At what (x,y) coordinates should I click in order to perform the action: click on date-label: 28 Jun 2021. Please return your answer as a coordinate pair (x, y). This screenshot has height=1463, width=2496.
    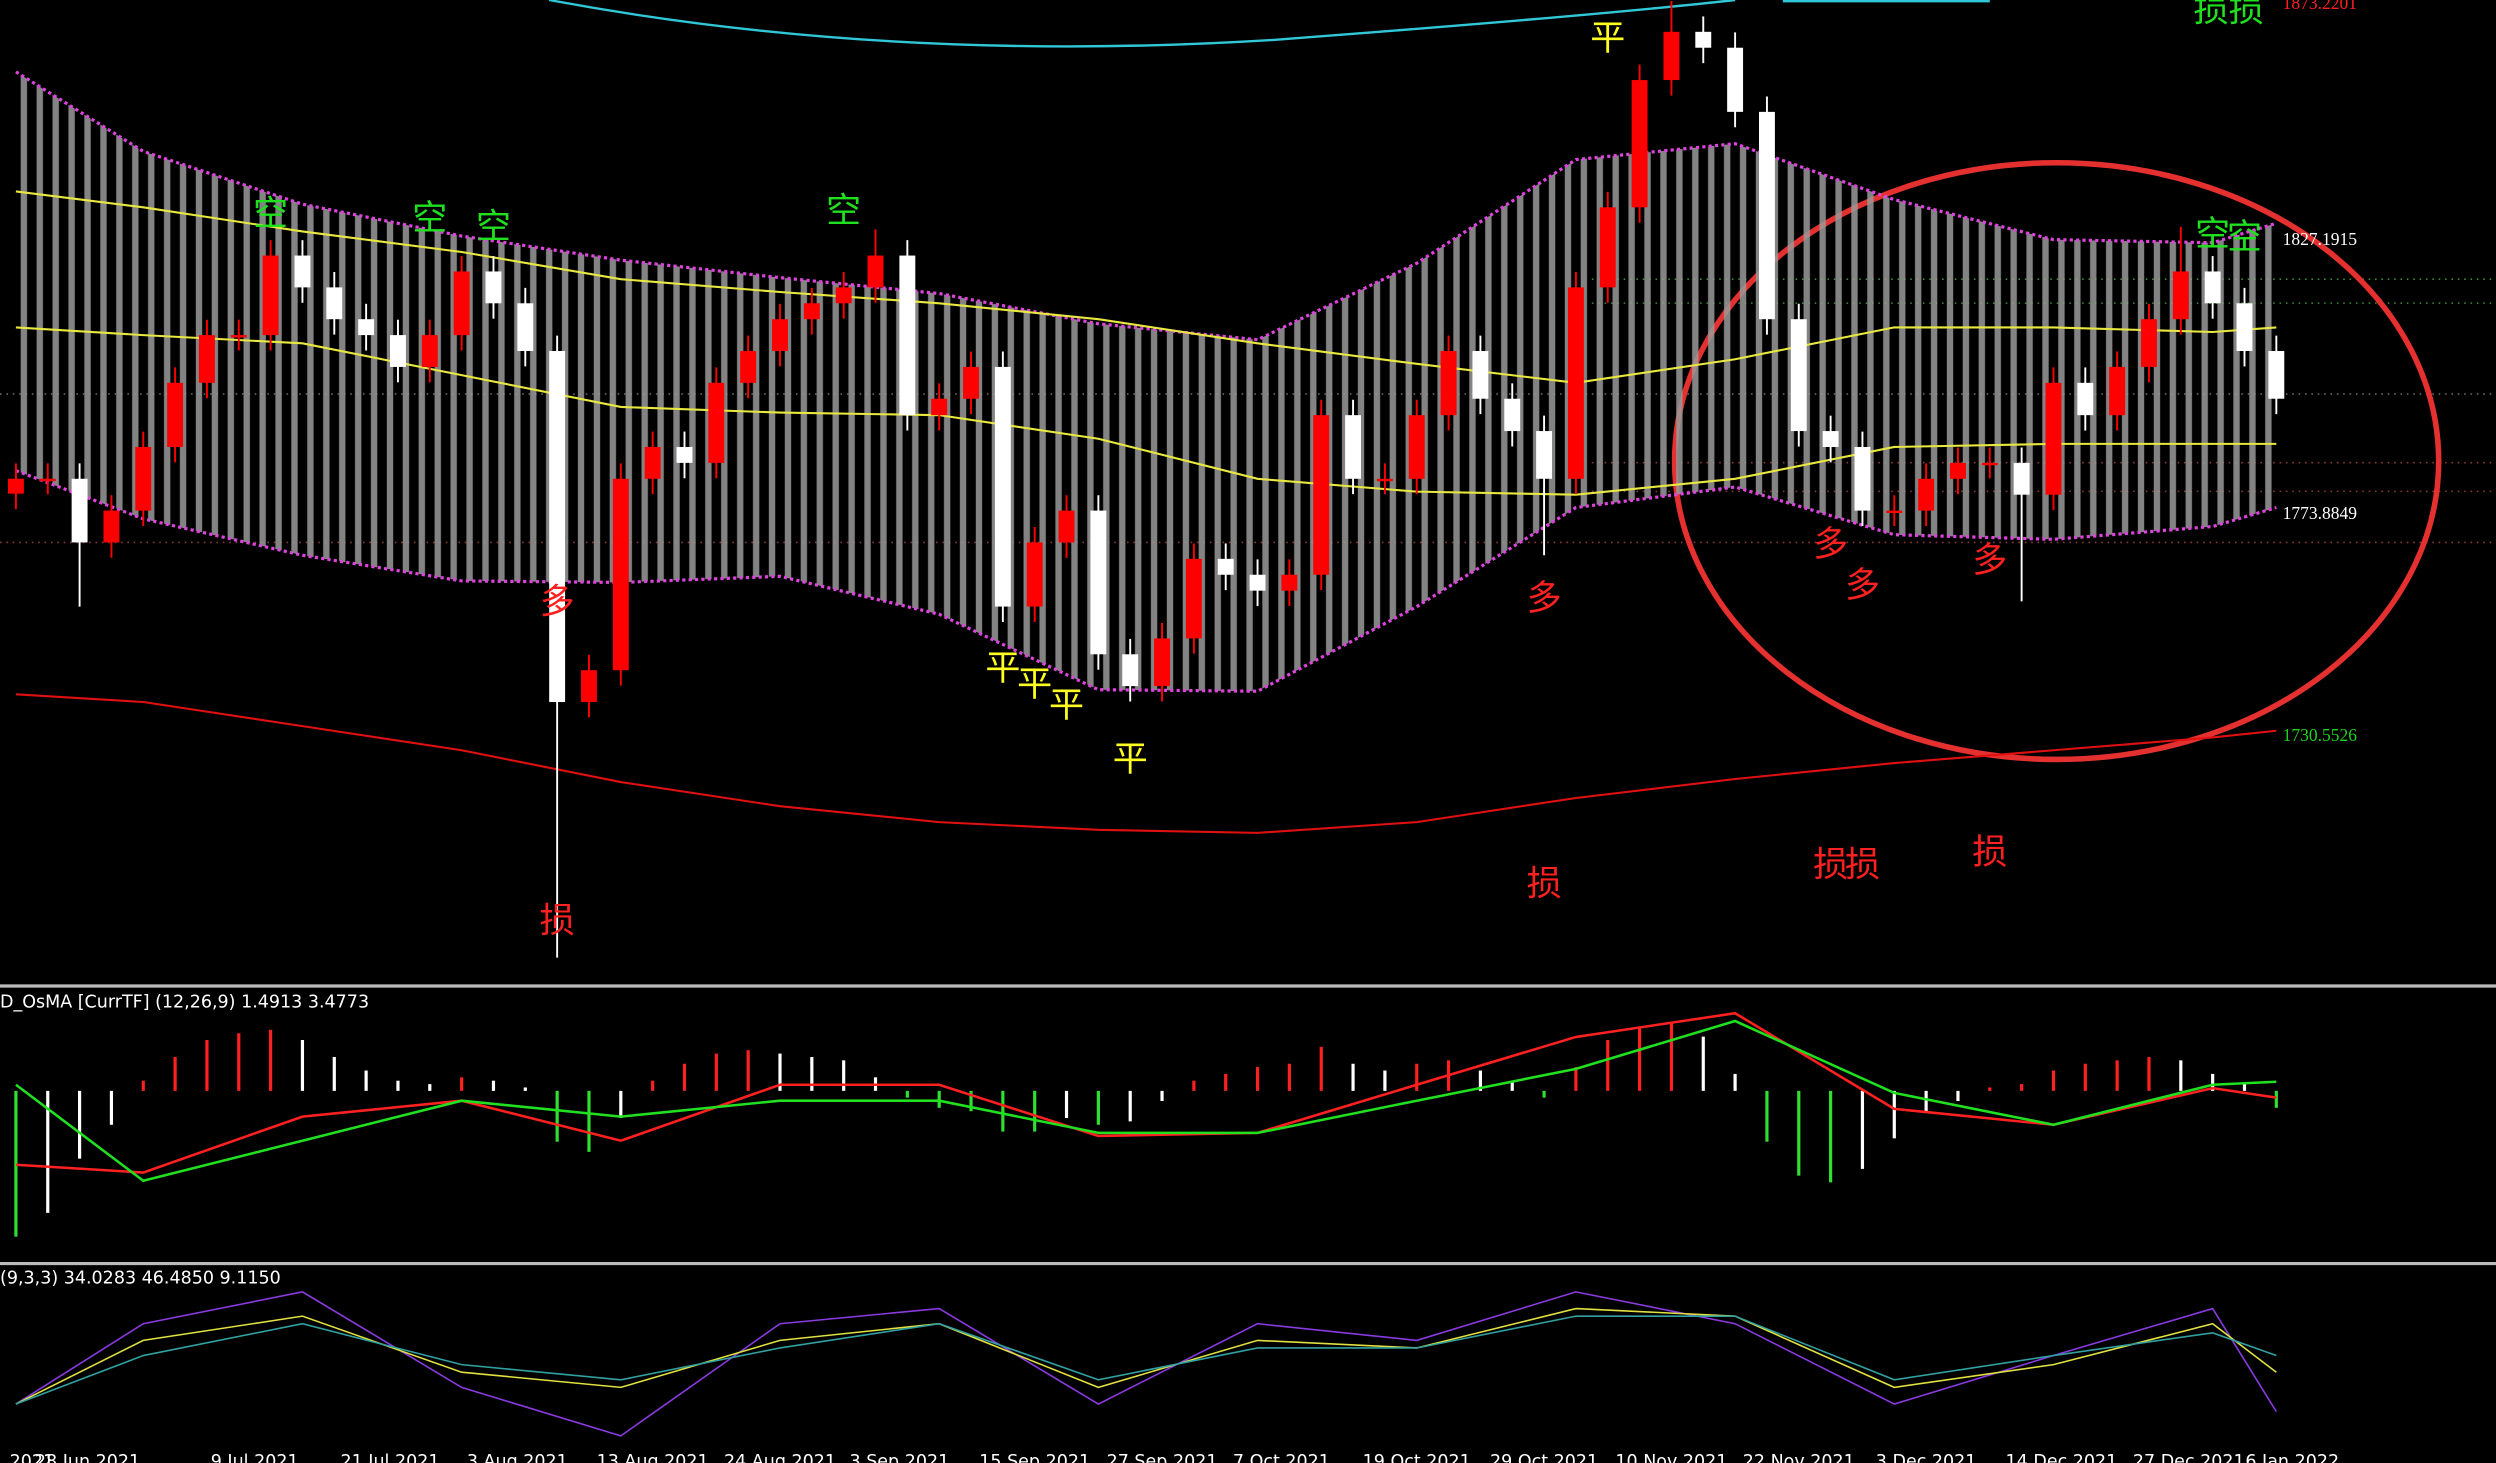
    Looking at the image, I should click on (87, 1457).